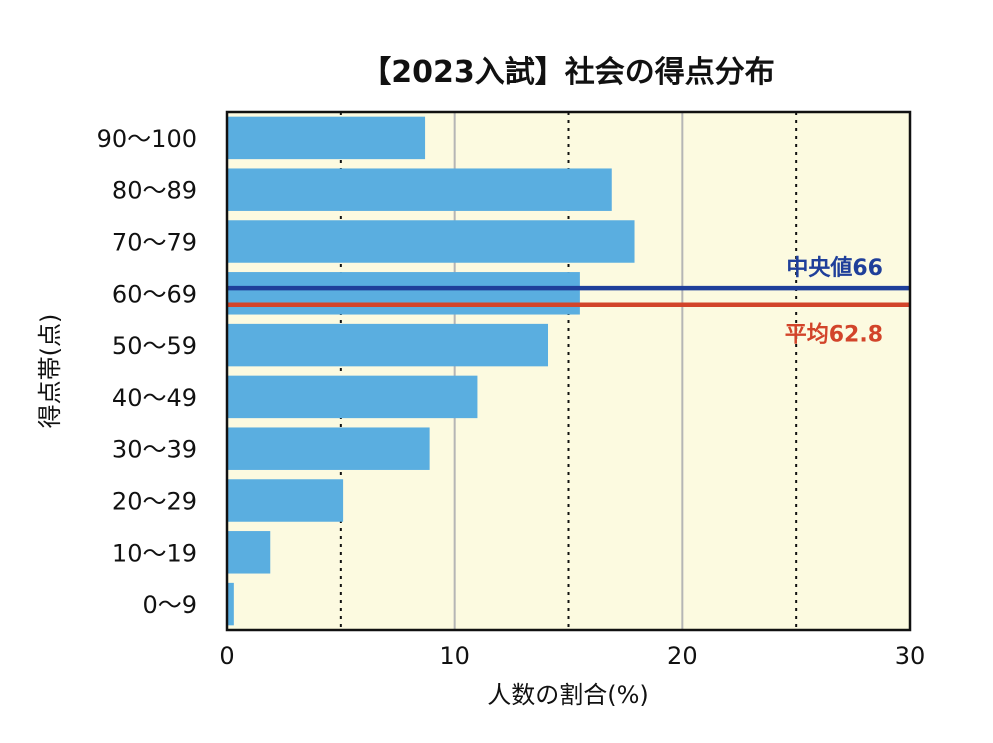  I want to click on y-tick-label: 70〜79, so click(154, 243).